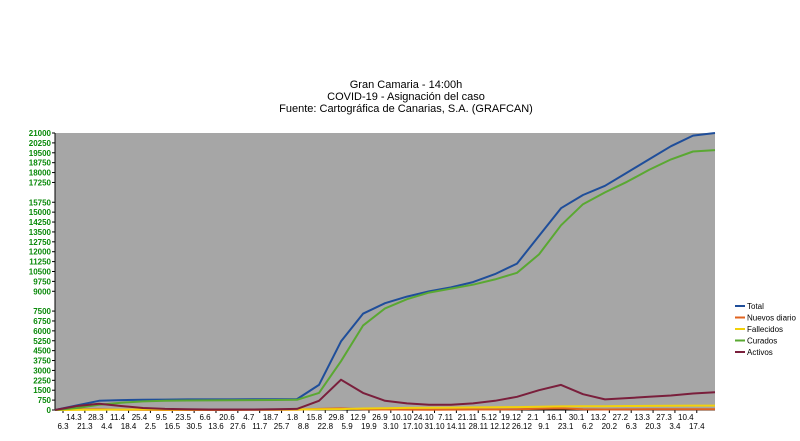 This screenshot has width=800, height=441. I want to click on x-tick-label: 11.4, so click(118, 417).